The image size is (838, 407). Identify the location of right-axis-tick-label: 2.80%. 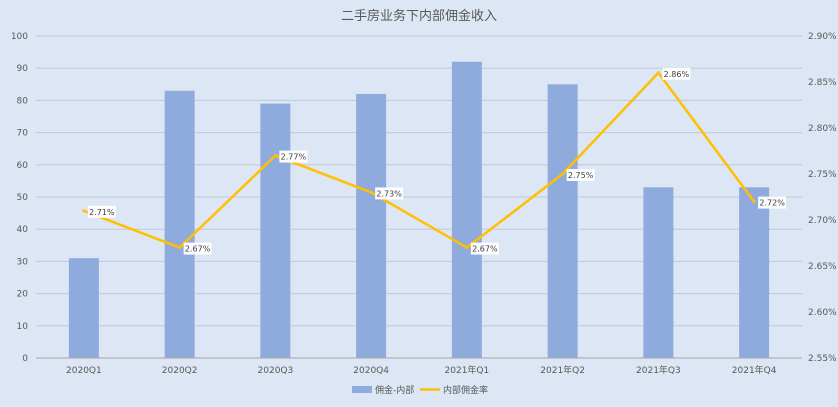
(822, 129).